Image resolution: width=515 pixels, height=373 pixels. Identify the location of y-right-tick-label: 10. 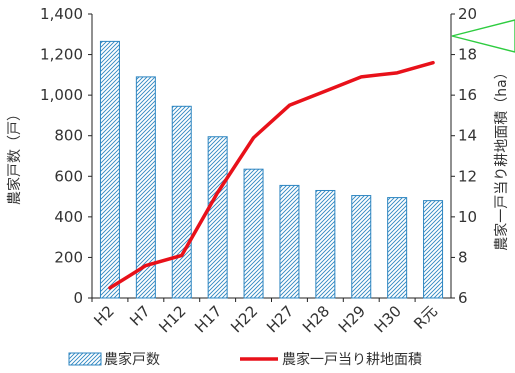
(467, 217).